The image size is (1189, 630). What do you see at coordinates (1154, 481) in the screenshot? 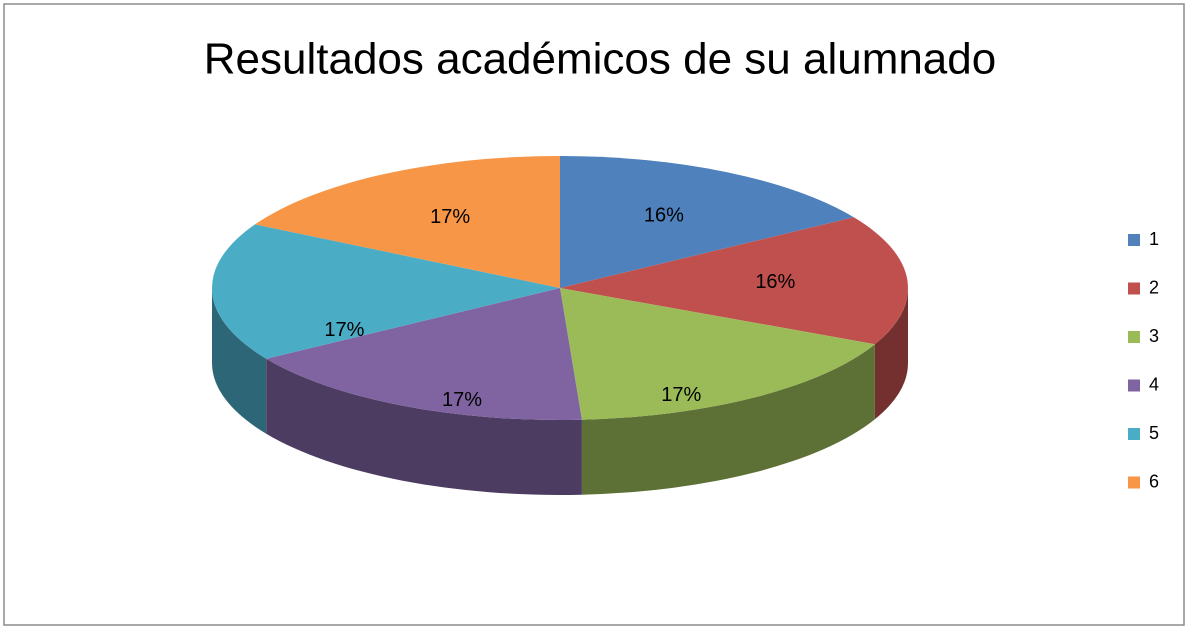
I see `legend-label: 6` at bounding box center [1154, 481].